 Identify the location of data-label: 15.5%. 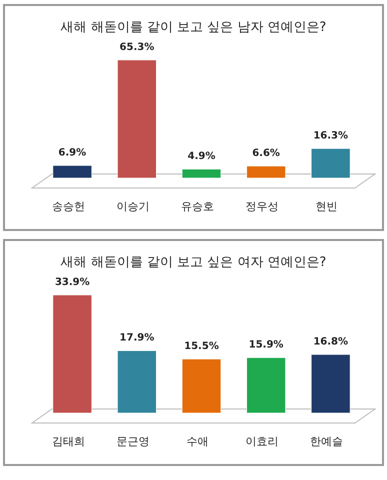
(201, 346).